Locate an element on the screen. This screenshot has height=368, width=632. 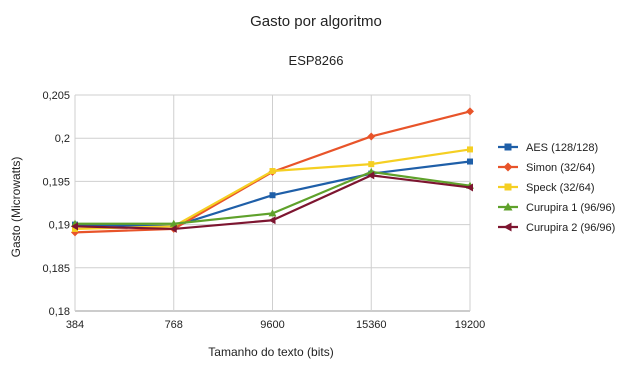
chart-subtitle: ESP8266 is located at coordinates (316, 60).